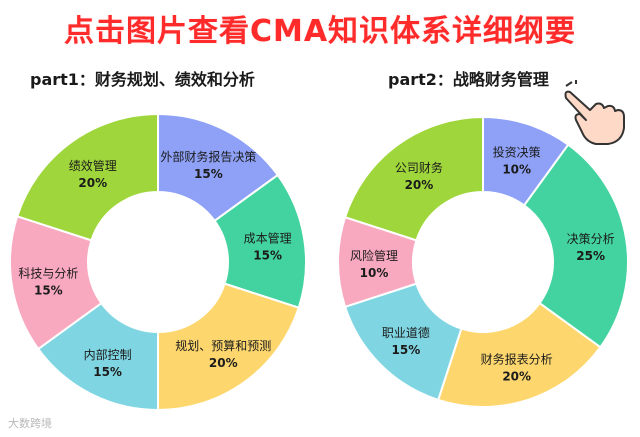 This screenshot has width=640, height=437. What do you see at coordinates (30, 423) in the screenshot?
I see `watermark-text: 大数跨境` at bounding box center [30, 423].